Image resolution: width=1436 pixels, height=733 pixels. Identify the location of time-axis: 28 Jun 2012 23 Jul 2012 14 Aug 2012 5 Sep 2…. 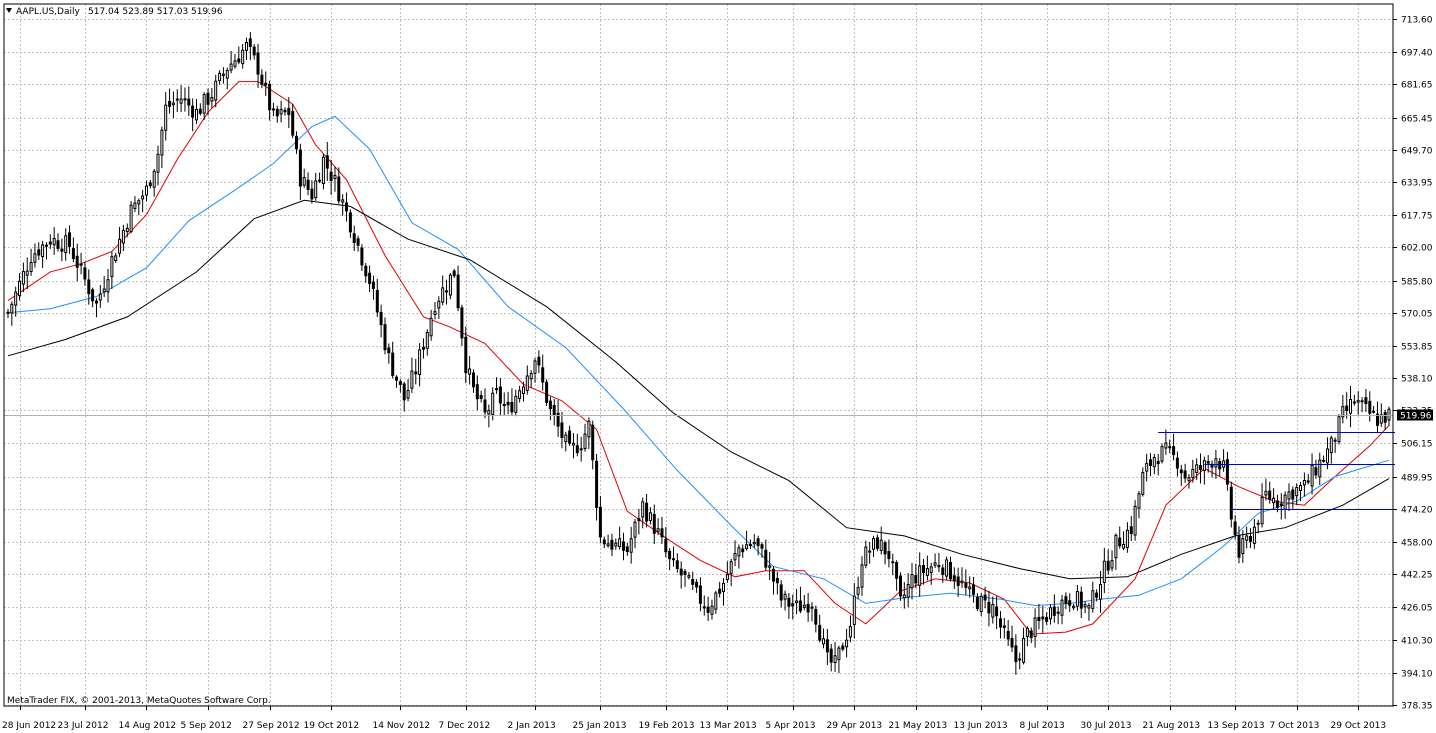
(694, 718).